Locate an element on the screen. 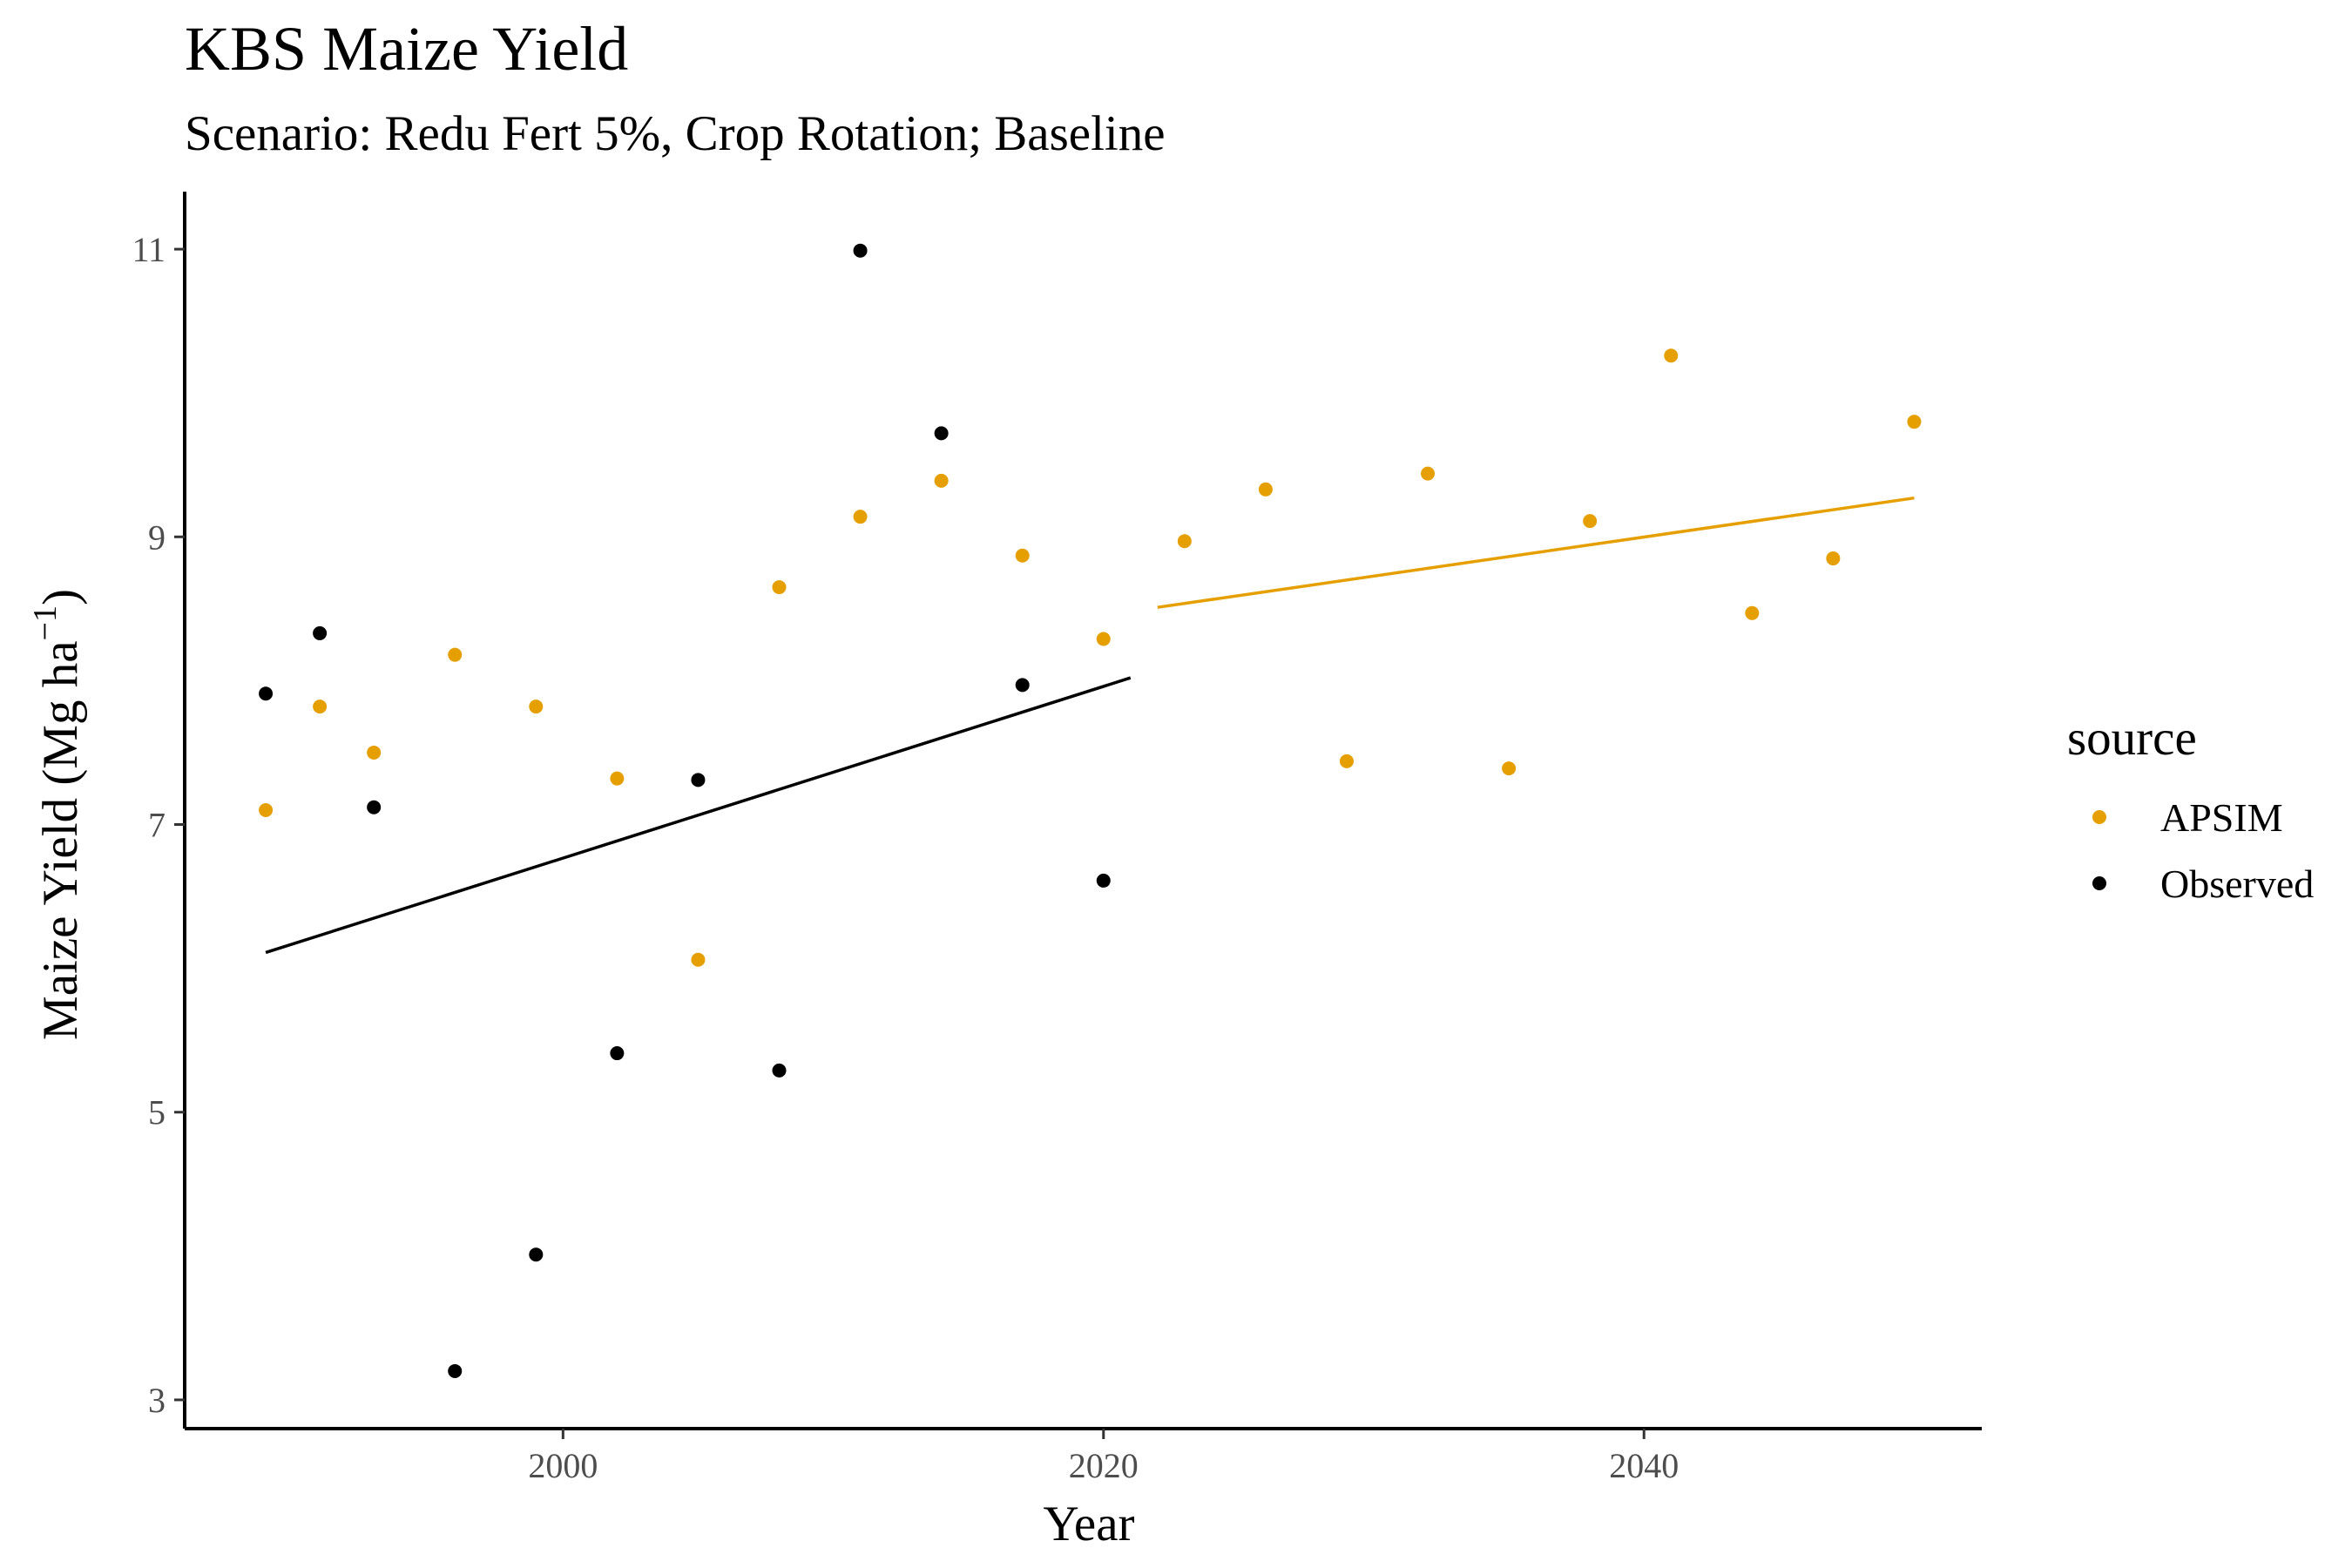 The height and width of the screenshot is (1568, 2352). y-axis-title-main: Maize Yield (Mg ha is located at coordinates (61, 840).